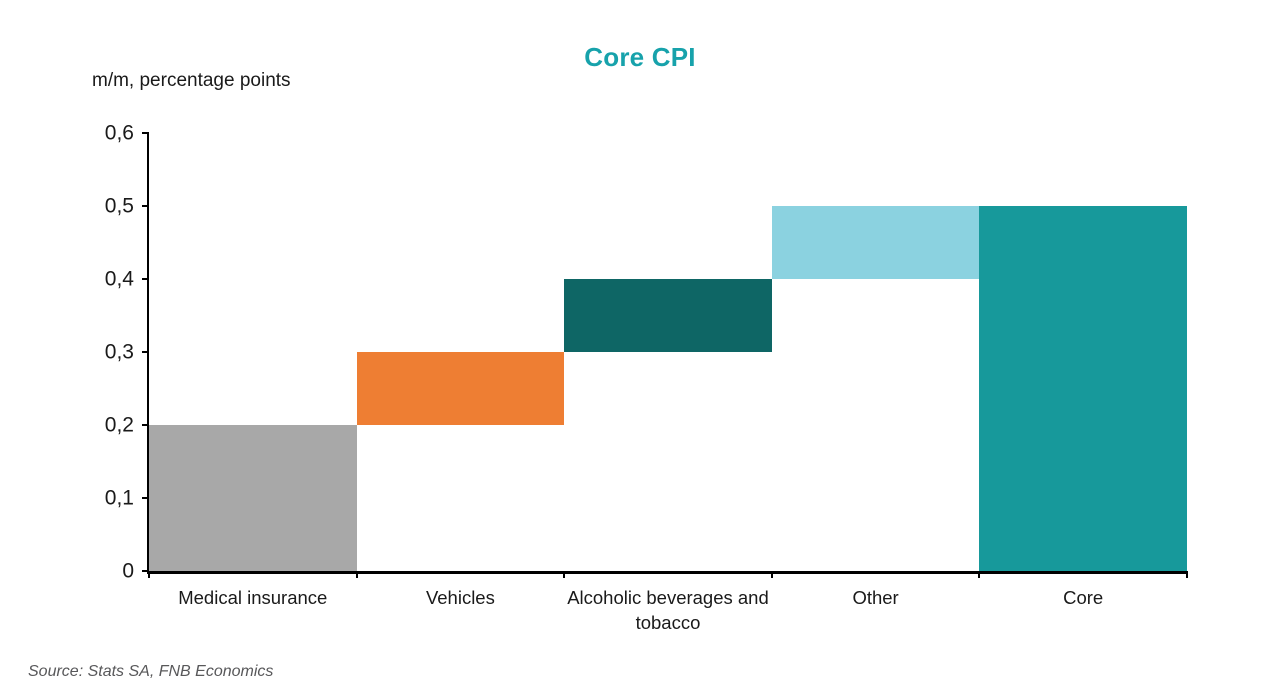  Describe the element at coordinates (668, 315) in the screenshot. I see `bar-alcoholic-beverages-and-tobacco` at that location.